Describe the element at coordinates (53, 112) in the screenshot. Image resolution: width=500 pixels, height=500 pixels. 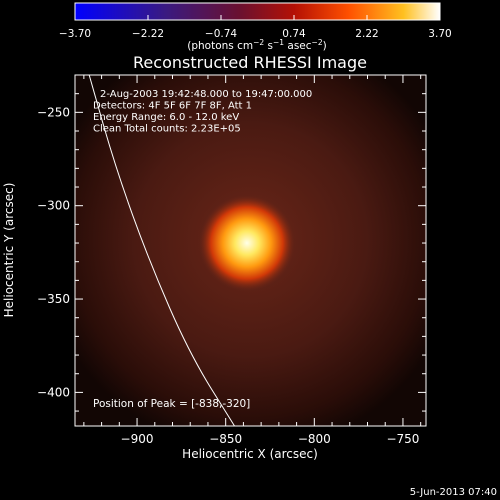
I see `y-tick-label: −250` at that location.